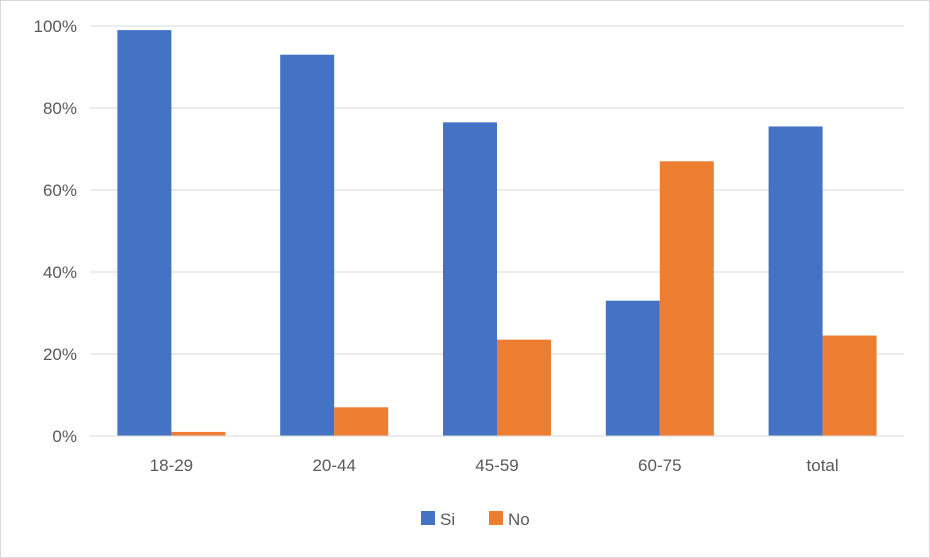 The height and width of the screenshot is (558, 930). Describe the element at coordinates (60, 190) in the screenshot. I see `y-tick-label: 60%` at that location.